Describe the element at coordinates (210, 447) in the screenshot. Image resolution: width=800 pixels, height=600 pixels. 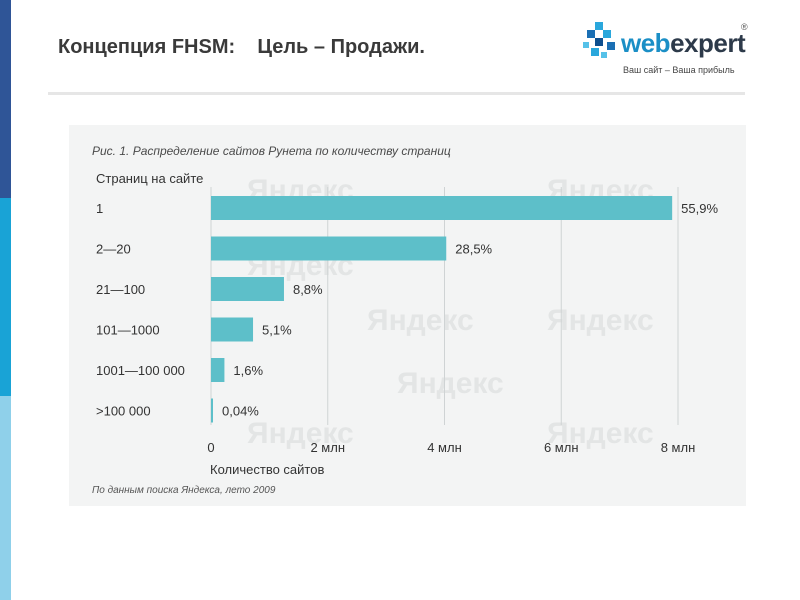
I see `x-tick-label: 0` at that location.